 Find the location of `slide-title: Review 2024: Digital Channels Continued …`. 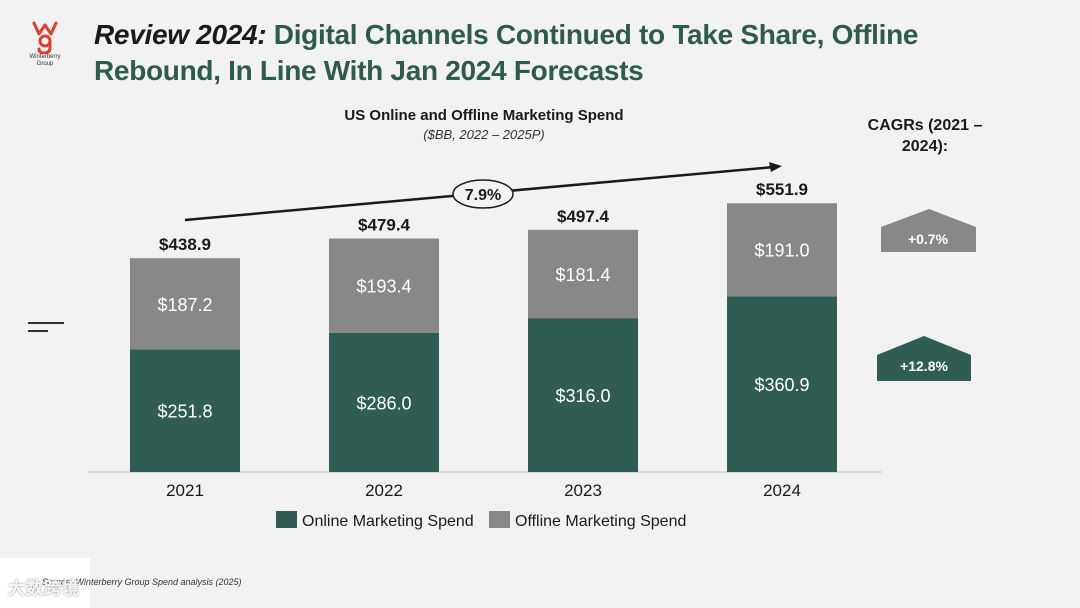

slide-title: Review 2024: Digital Channels Continued … is located at coordinates (544, 53).